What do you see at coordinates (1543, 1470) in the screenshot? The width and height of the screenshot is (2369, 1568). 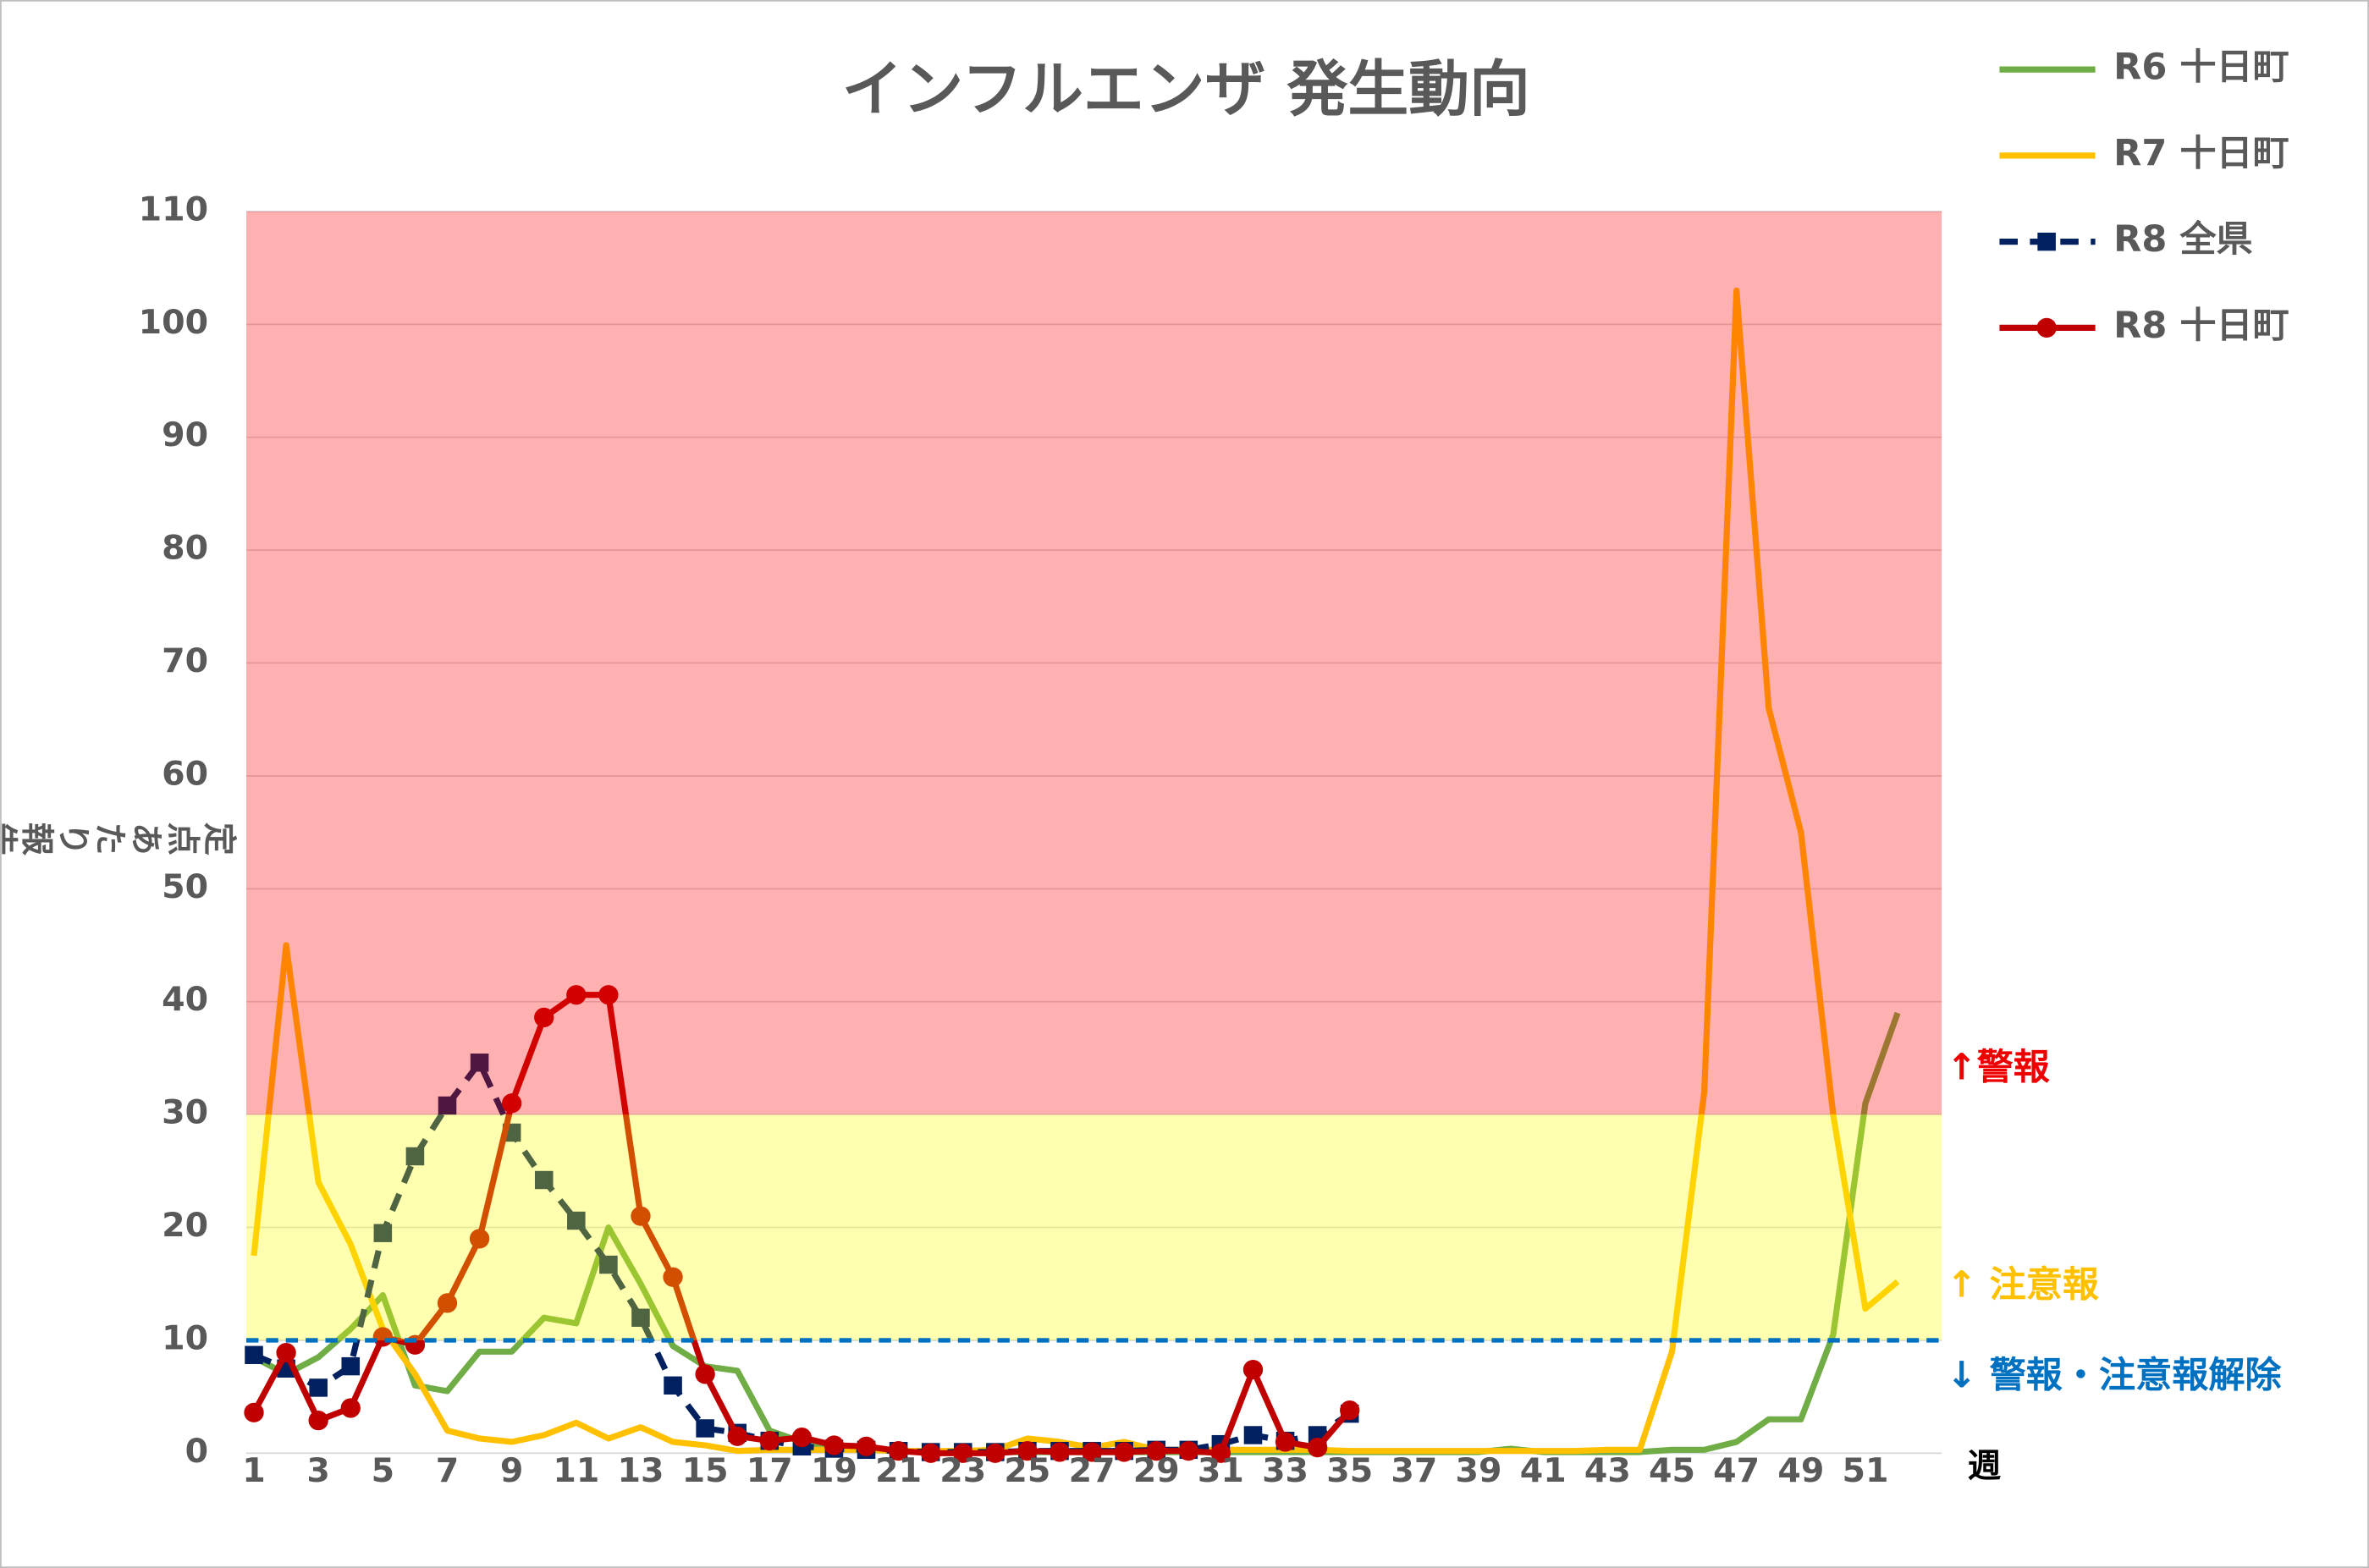 I see `x-tick-label: 41` at bounding box center [1543, 1470].